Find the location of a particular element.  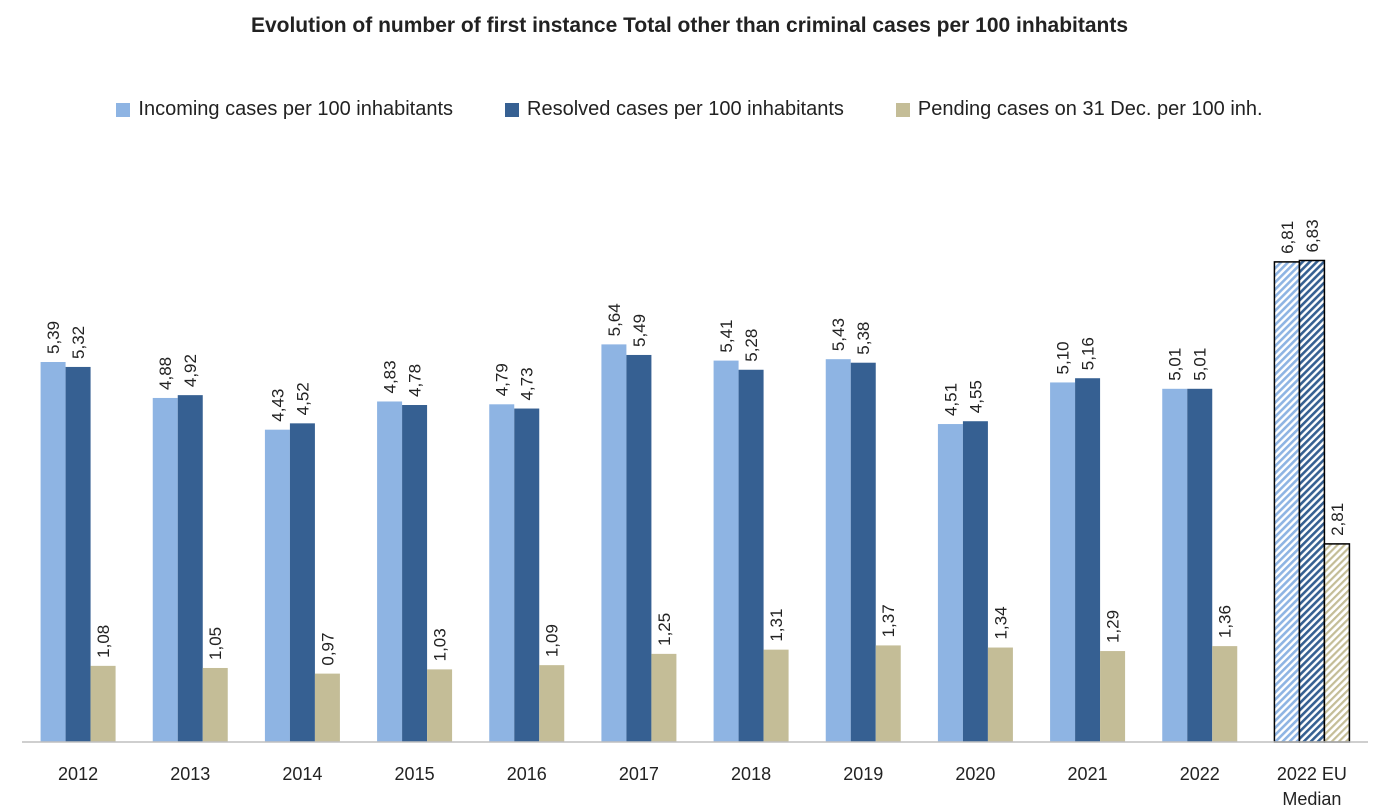

bar-resolved-2014 is located at coordinates (302, 582).